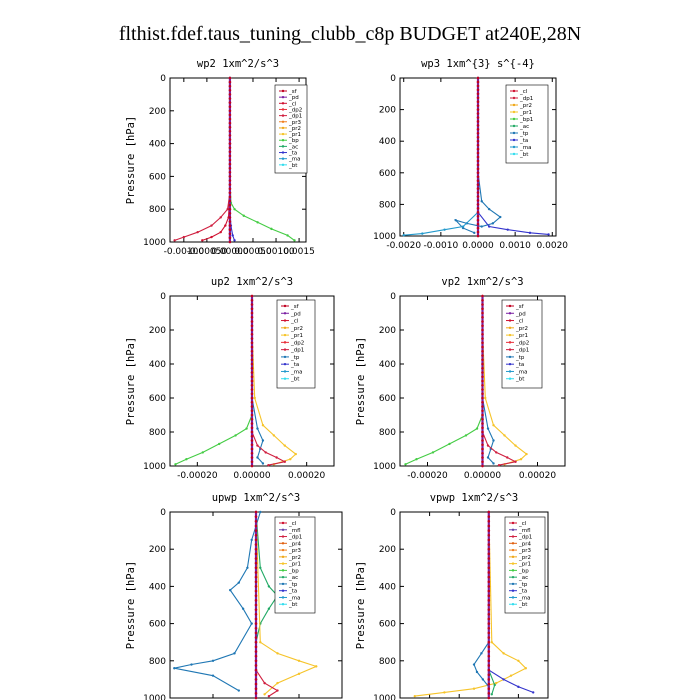 The width and height of the screenshot is (700, 700). I want to click on legend-label: _pr1, so click(525, 113).